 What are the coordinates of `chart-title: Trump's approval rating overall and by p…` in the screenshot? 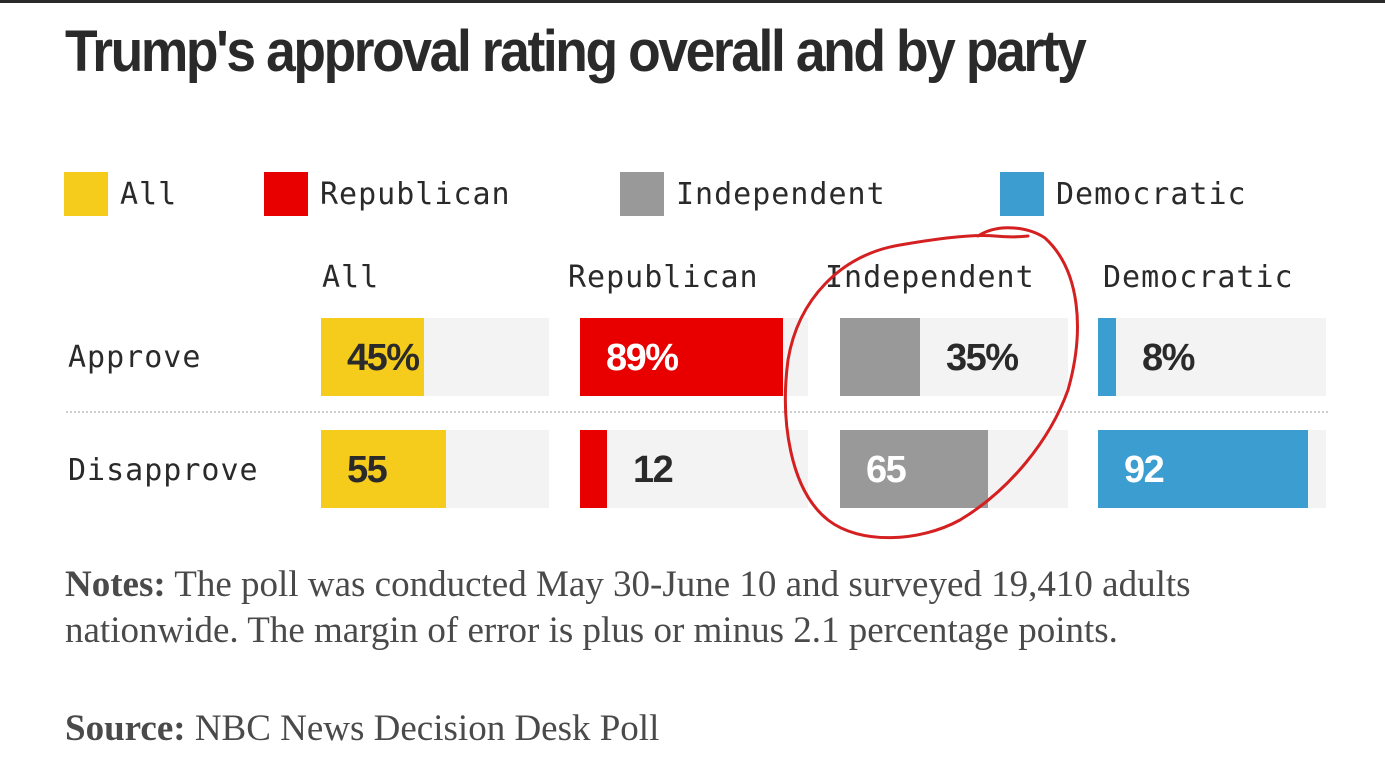 It's located at (576, 51).